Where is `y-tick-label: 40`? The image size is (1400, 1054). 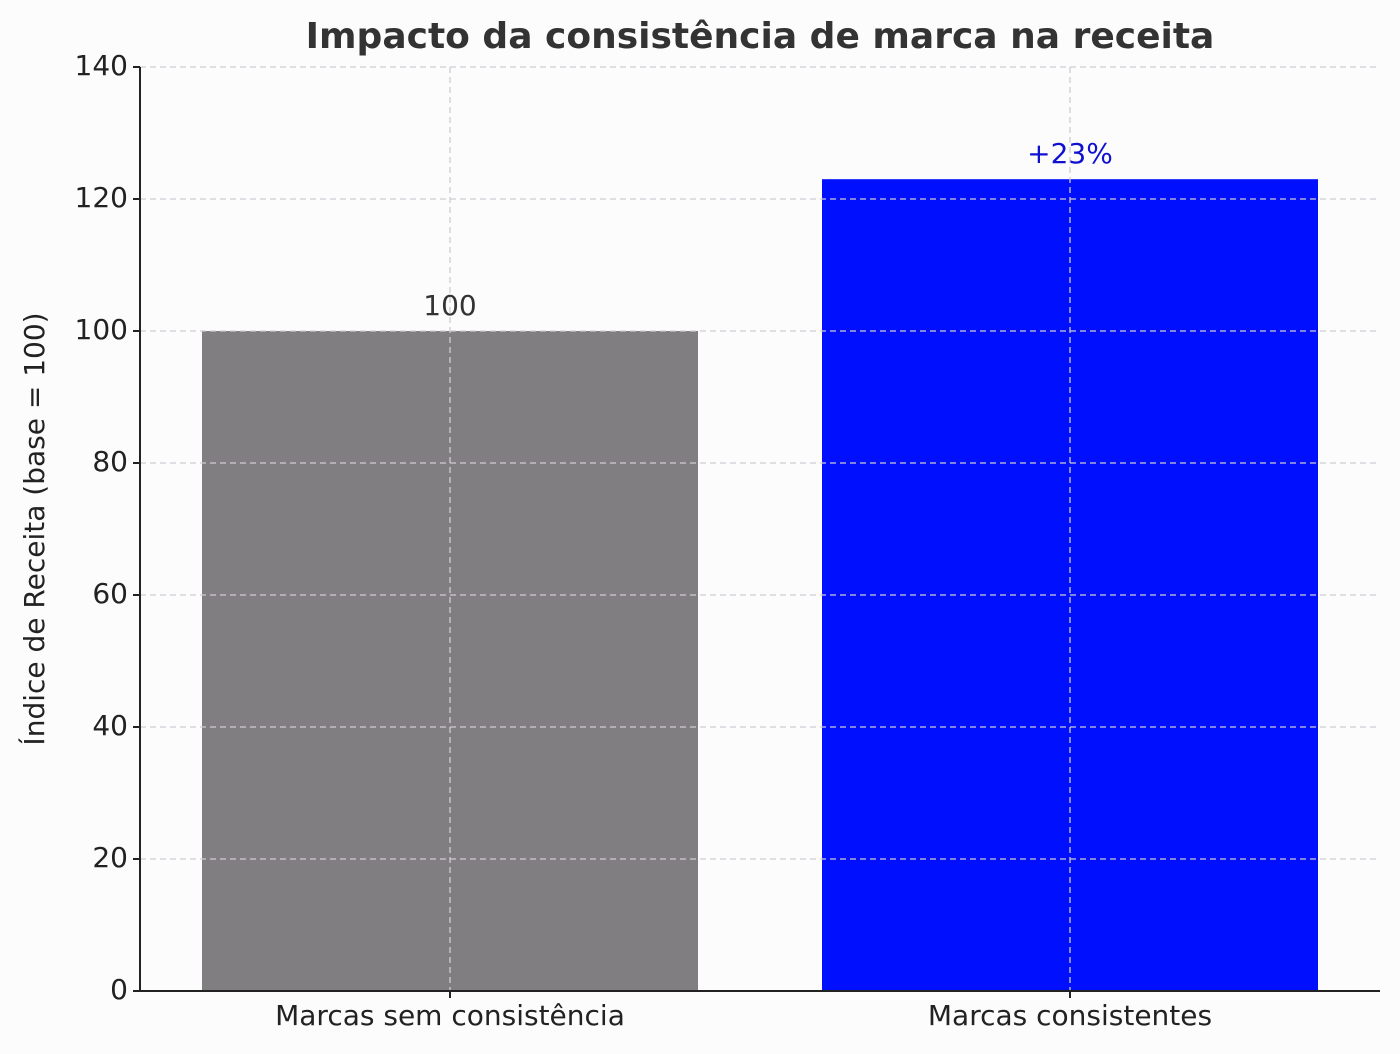 y-tick-label: 40 is located at coordinates (110, 725).